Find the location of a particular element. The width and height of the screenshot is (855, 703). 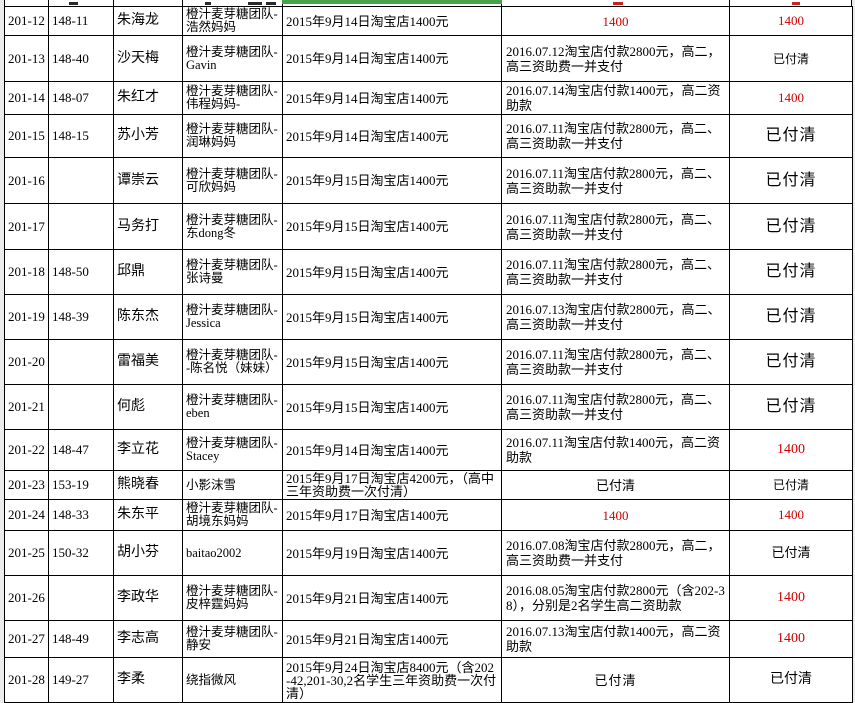

cell-detail: 2016.07.14淘宝店付款1400元，高二资助款 is located at coordinates (615, 98).